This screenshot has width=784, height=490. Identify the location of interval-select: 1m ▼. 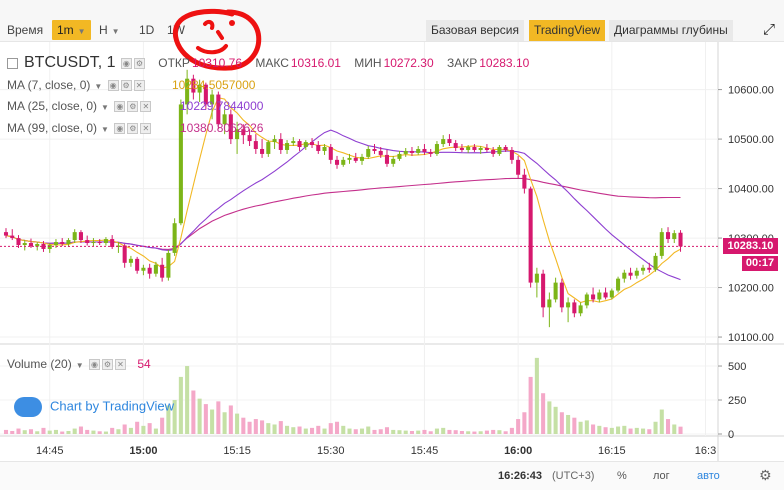
(71, 30).